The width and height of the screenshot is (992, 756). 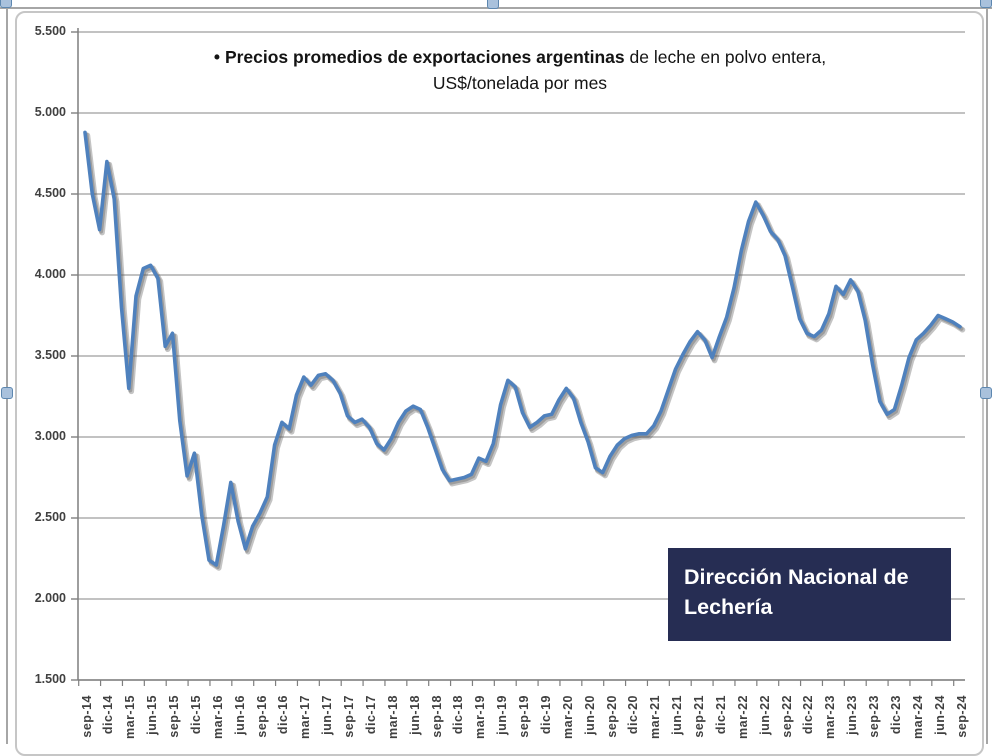 What do you see at coordinates (7, 393) in the screenshot?
I see `selection-handle-left-middle` at bounding box center [7, 393].